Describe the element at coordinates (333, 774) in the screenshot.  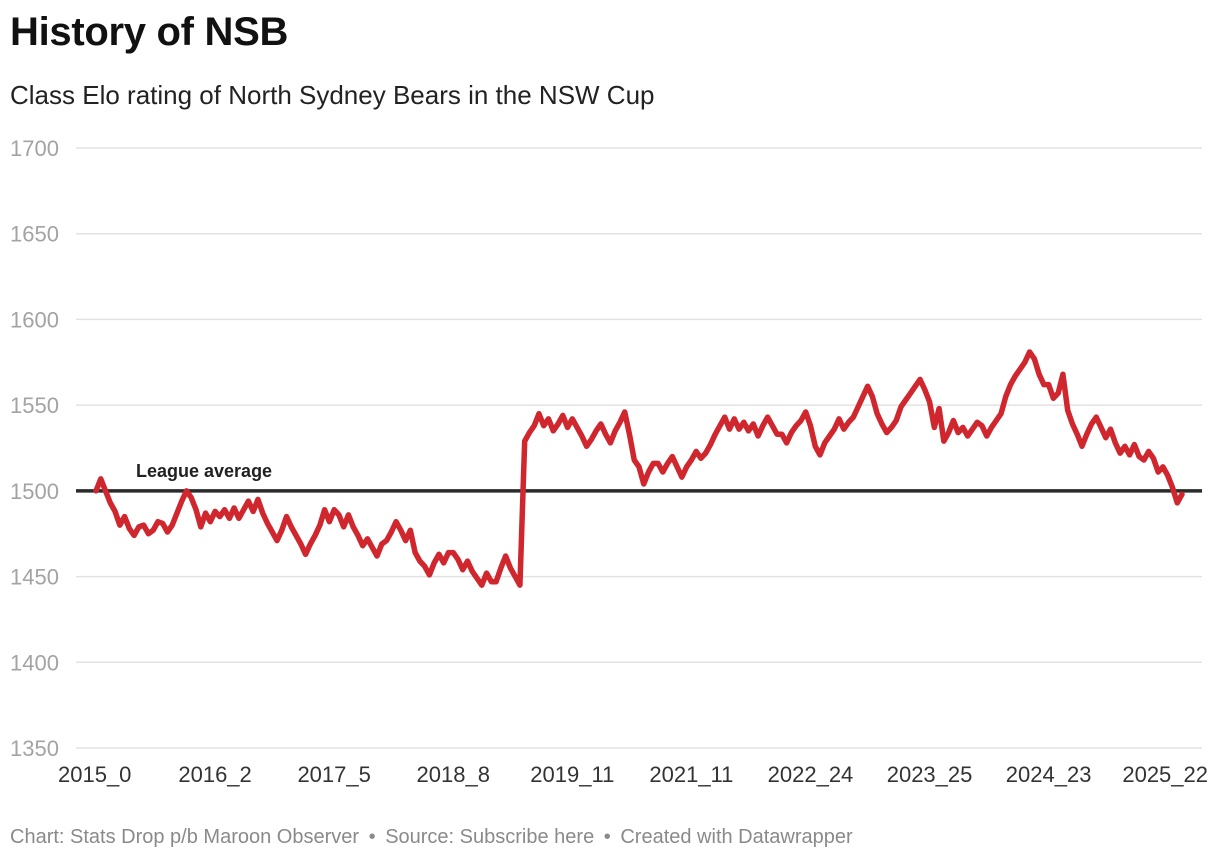
I see `x-tick-label: 2017_5` at that location.